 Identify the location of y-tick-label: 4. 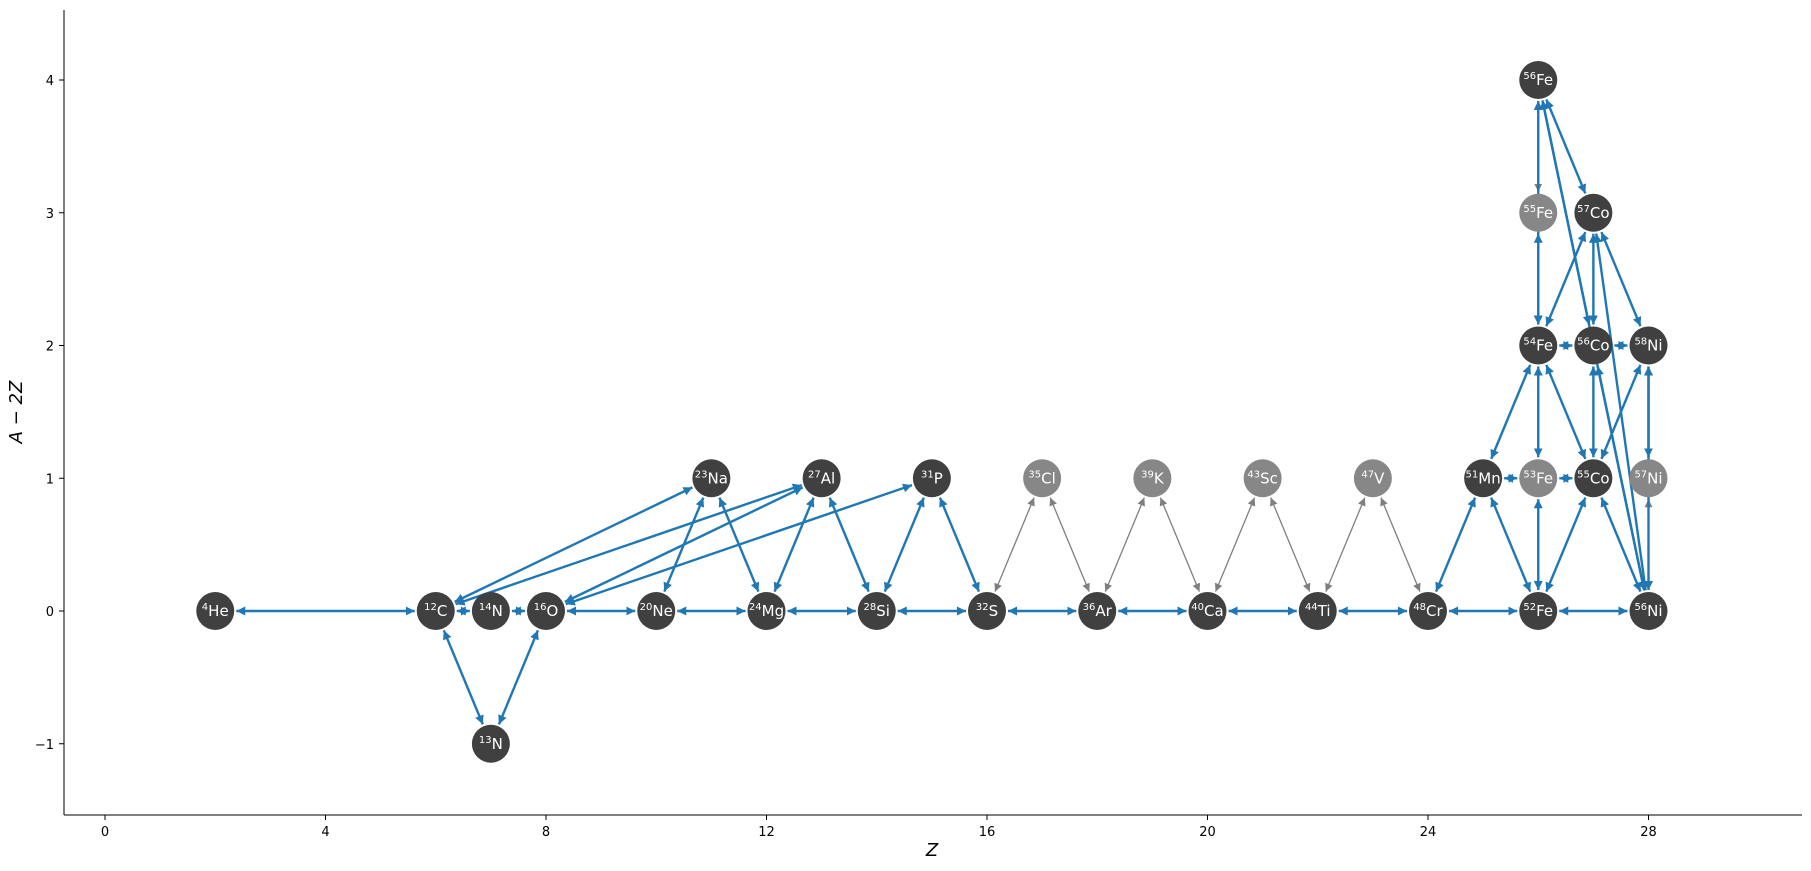
(50, 81).